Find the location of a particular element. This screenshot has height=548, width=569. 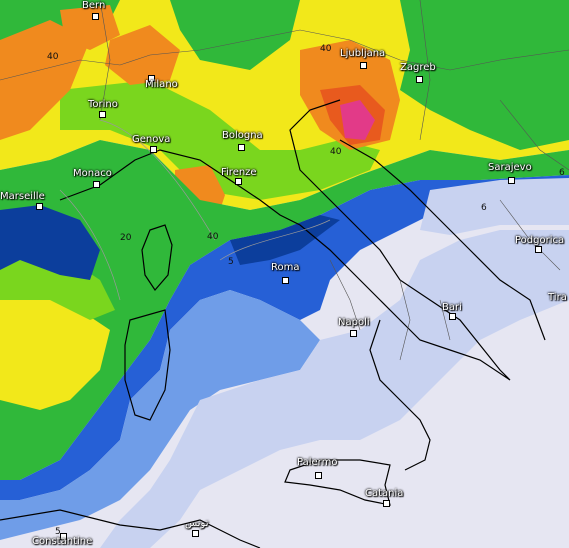

orange-patch-west is located at coordinates (45, 80).